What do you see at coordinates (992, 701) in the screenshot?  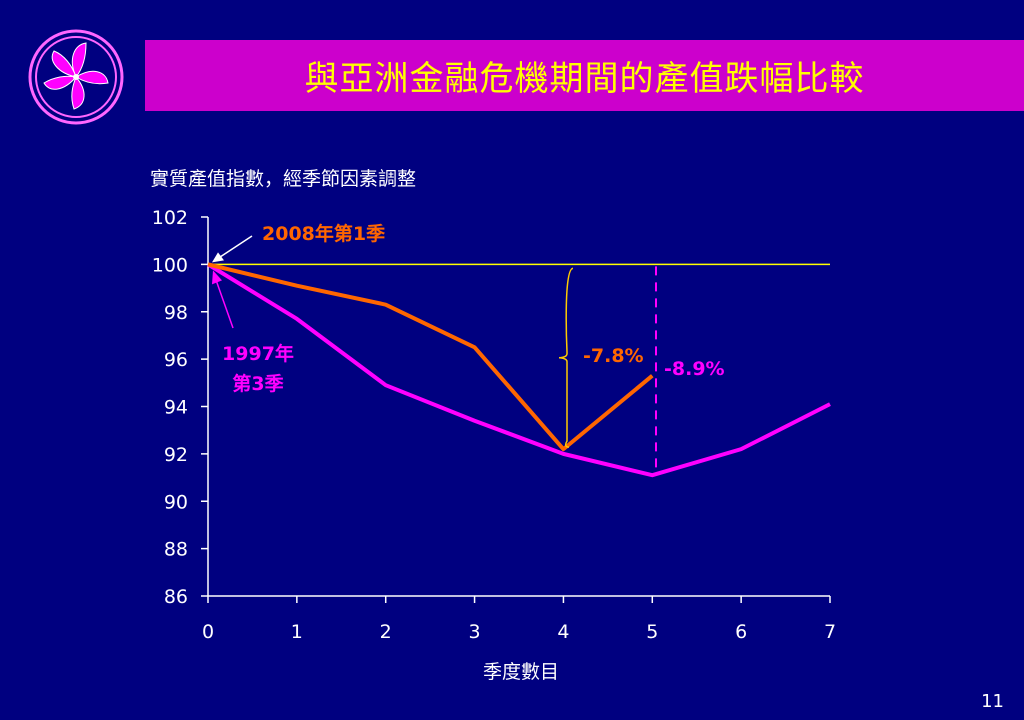 I see `page-number: 11` at bounding box center [992, 701].